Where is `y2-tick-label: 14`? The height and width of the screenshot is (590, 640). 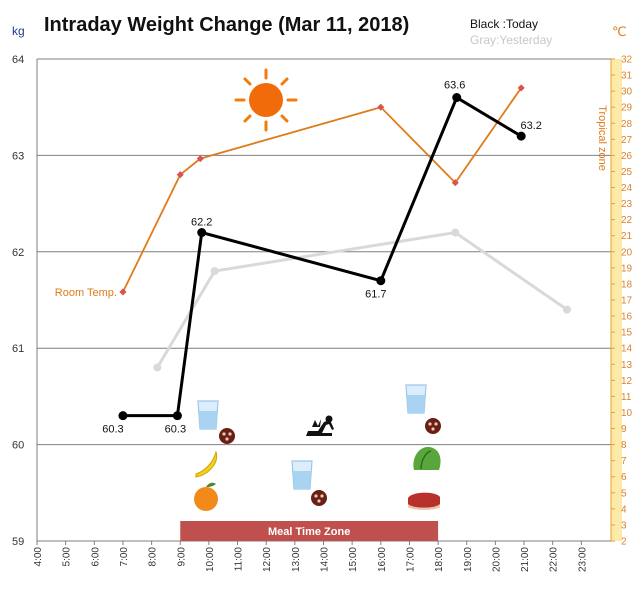 y2-tick-label: 14 is located at coordinates (627, 349).